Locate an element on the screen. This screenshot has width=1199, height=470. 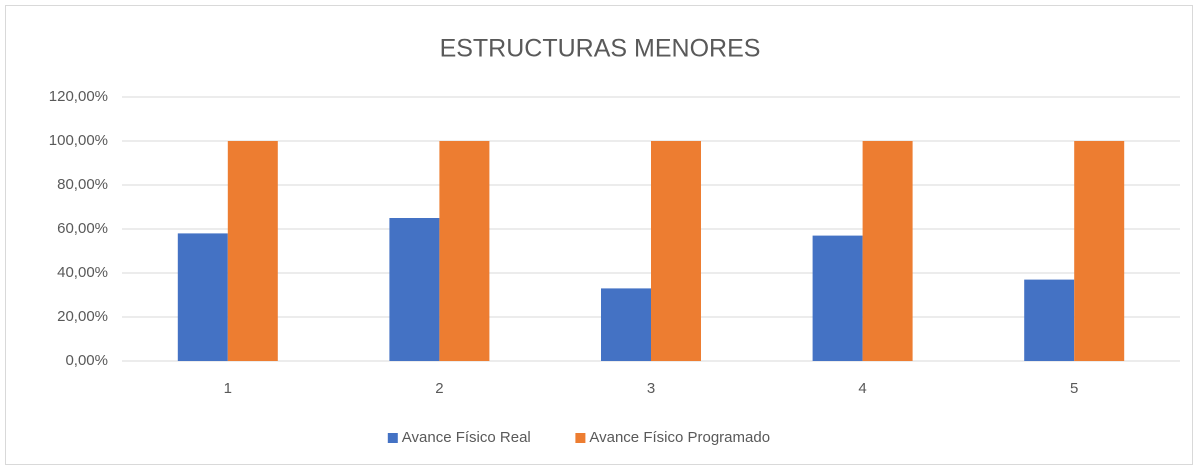
y-tick-label: 120,00% is located at coordinates (78, 96).